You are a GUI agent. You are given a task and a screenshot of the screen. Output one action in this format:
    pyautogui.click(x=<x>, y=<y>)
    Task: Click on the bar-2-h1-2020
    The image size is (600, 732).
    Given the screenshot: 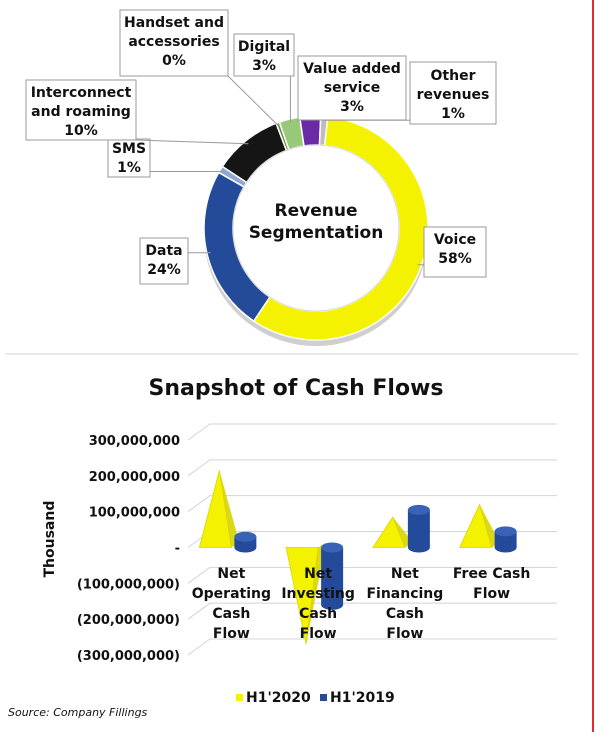 What is the action you would take?
    pyautogui.click(x=389, y=532)
    